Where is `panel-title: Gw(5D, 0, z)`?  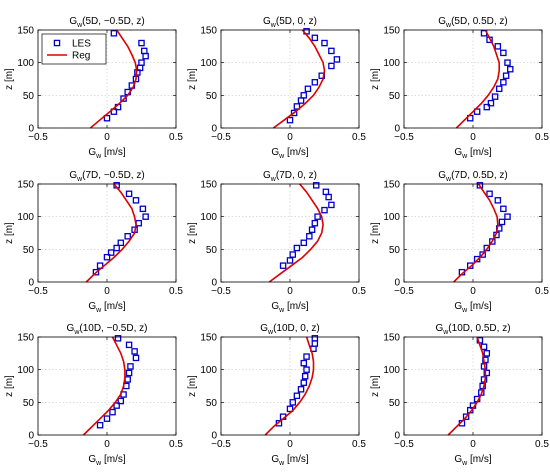 panel-title: Gw(5D, 0, z) is located at coordinates (290, 22).